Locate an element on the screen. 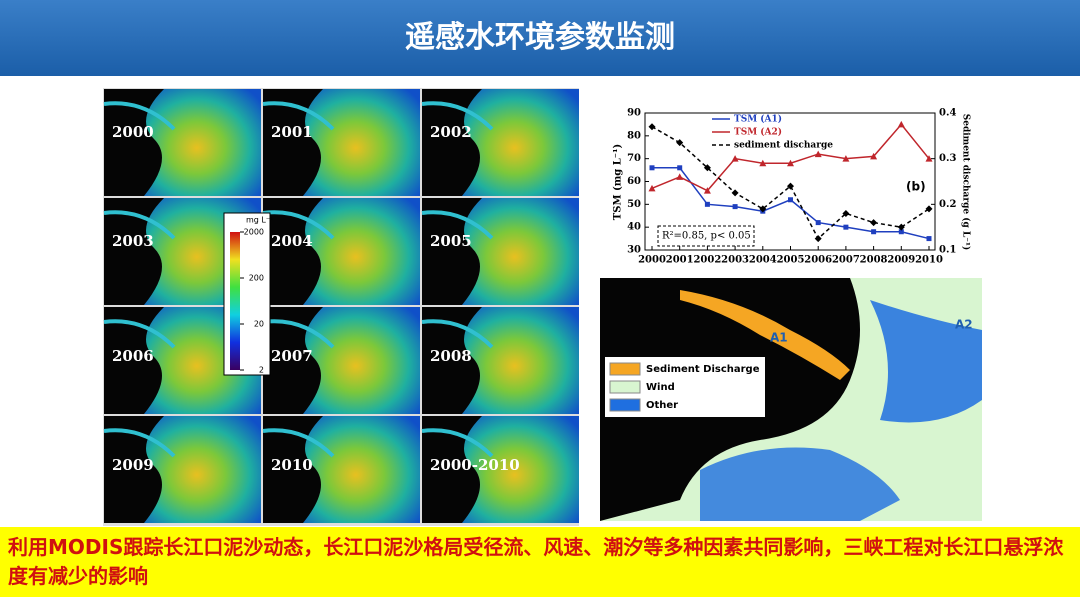  y-tick-label: 30 is located at coordinates (634, 250).